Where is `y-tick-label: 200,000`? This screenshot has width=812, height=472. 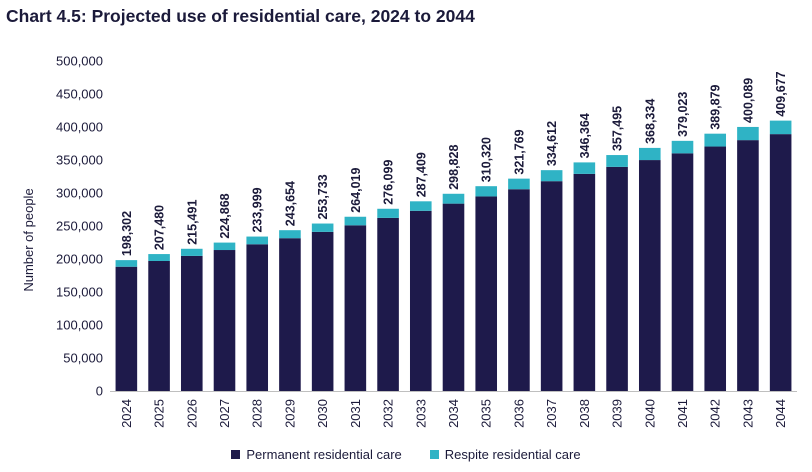 y-tick-label: 200,000 is located at coordinates (79, 259).